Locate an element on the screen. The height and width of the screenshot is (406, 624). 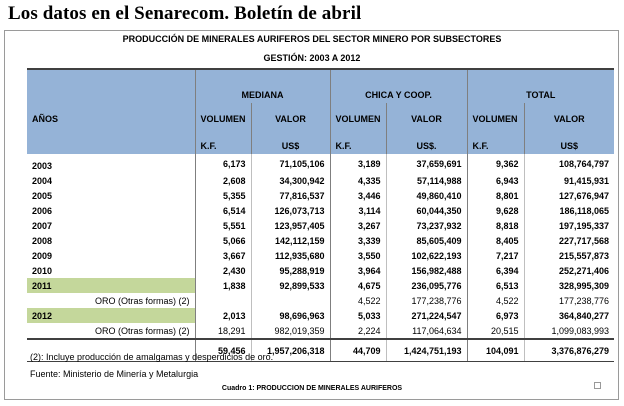
cell-m-val: 71,105,106 is located at coordinates (290, 163).